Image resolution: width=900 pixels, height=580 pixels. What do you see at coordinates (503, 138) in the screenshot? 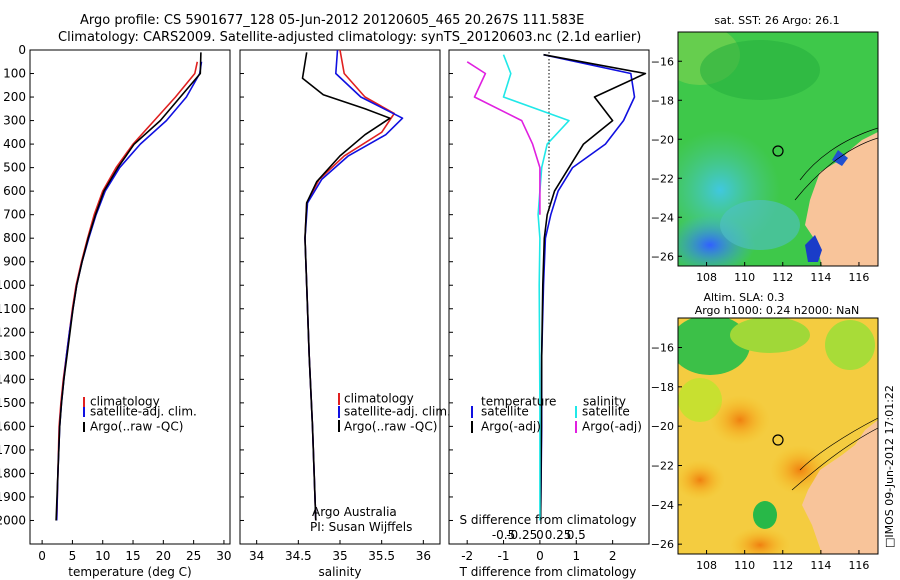
I see `series-salinity-argo-adj-` at bounding box center [503, 138].